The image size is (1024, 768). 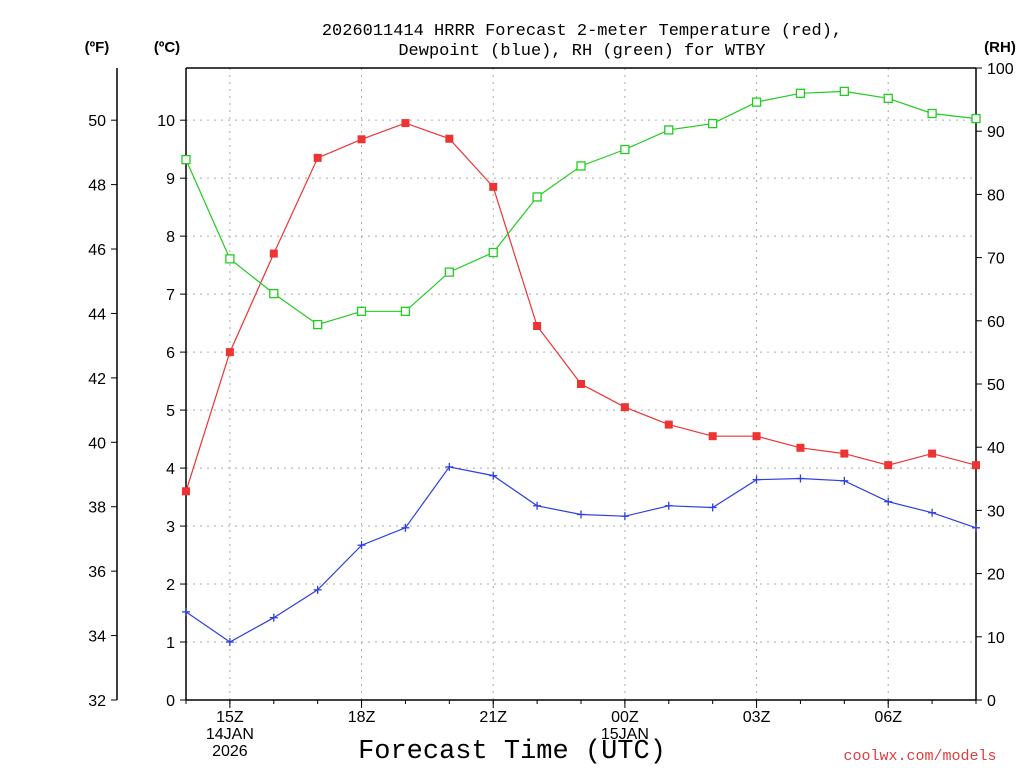 I want to click on x-tick-label: 21Z, so click(x=493, y=717).